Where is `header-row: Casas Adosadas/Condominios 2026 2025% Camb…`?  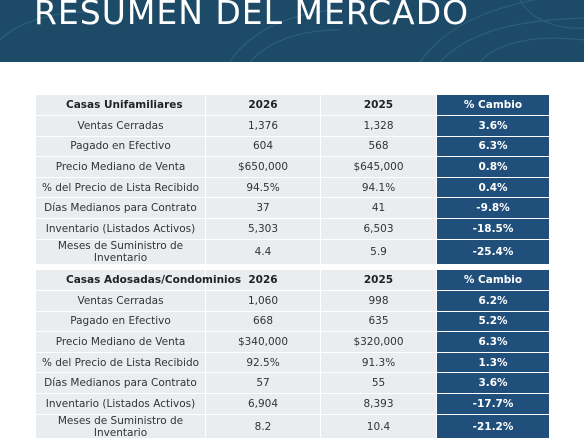
header-row: Casas Adosadas/Condominios 2026 2025% Camb… is located at coordinates (292, 280).